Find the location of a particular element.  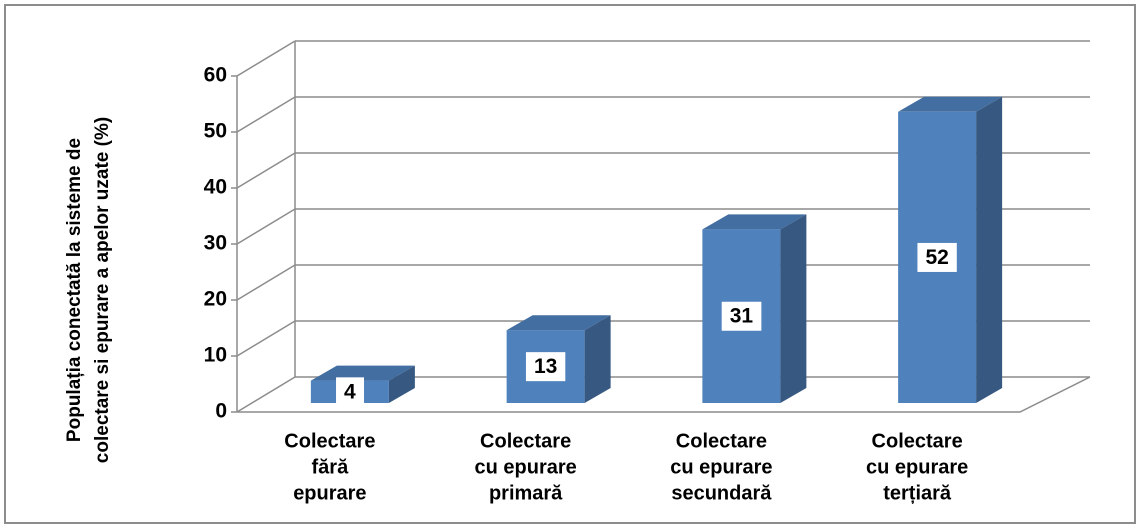

y-tick-label: 60 is located at coordinates (215, 75).